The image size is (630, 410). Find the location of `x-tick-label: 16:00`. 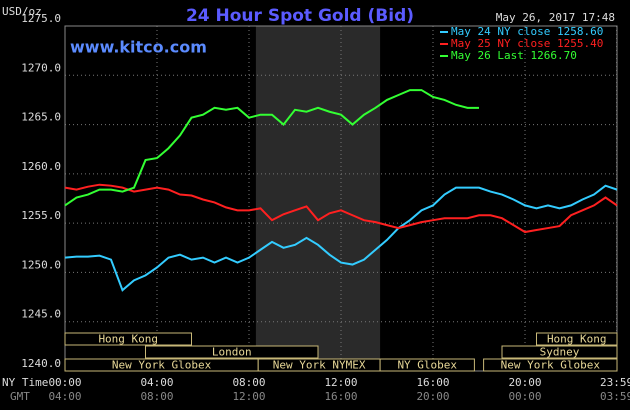

x-tick-label: 16:00 is located at coordinates (432, 382).